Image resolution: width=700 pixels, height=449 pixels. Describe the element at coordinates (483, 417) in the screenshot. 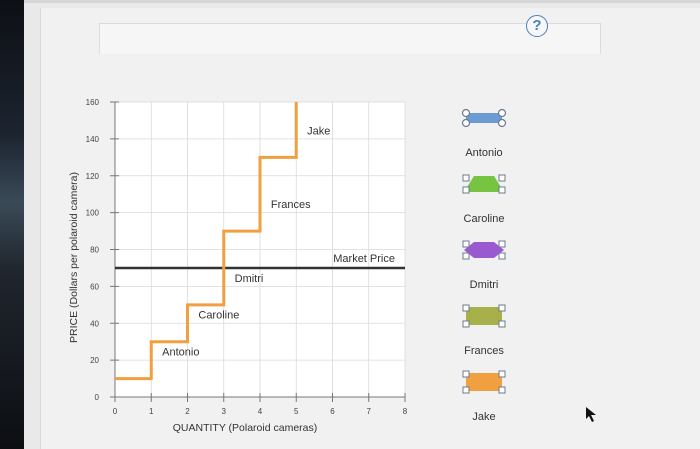

I see `legend-label: Jake` at that location.